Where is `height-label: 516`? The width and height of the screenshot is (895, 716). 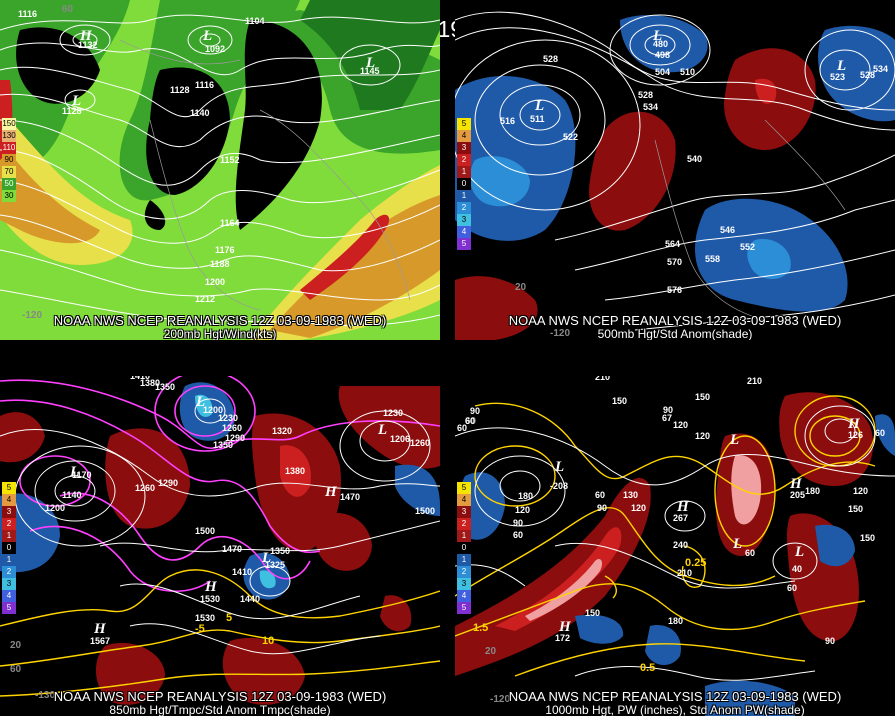 height-label: 516 is located at coordinates (507, 121).